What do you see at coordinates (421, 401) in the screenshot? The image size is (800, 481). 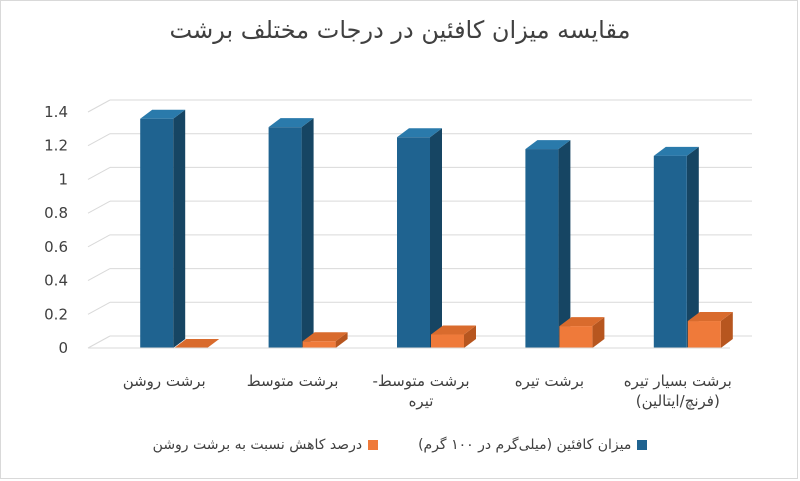 I see `x-category-label-line: تیره` at bounding box center [421, 401].